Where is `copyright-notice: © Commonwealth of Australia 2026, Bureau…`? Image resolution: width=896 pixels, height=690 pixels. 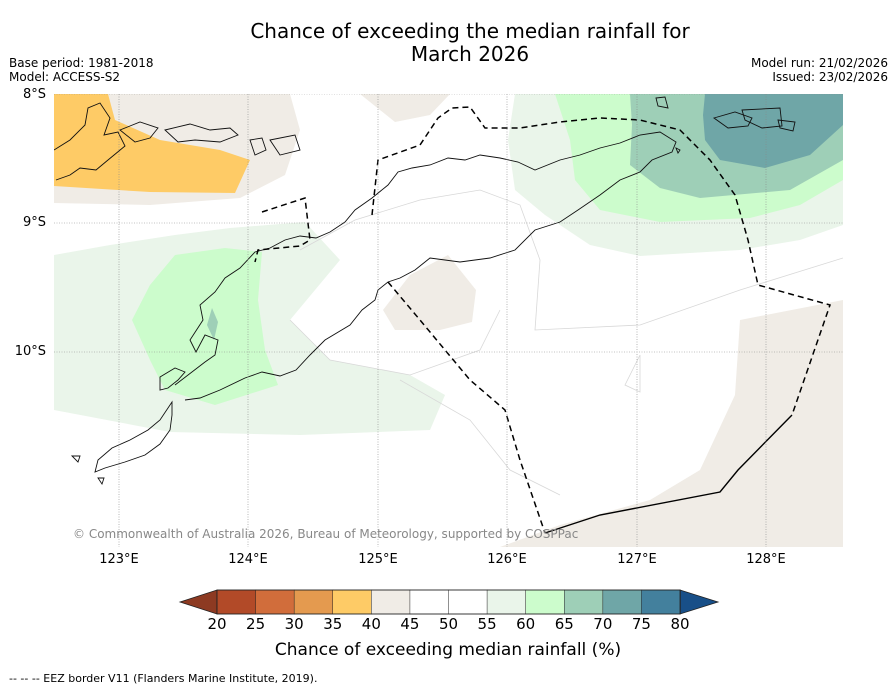 copyright-notice: © Commonwealth of Australia 2026, Bureau… is located at coordinates (326, 534).